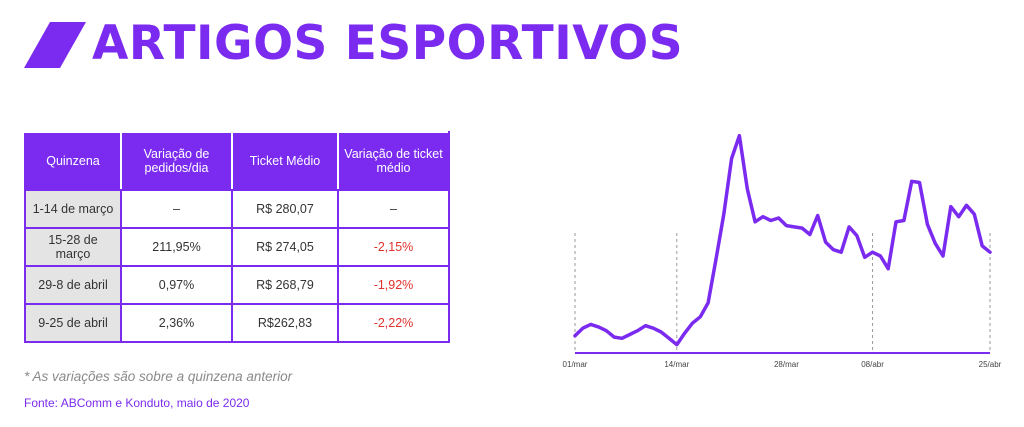 The image size is (1024, 427). What do you see at coordinates (285, 247) in the screenshot?
I see `row-ticket: R$ 274,05` at bounding box center [285, 247].